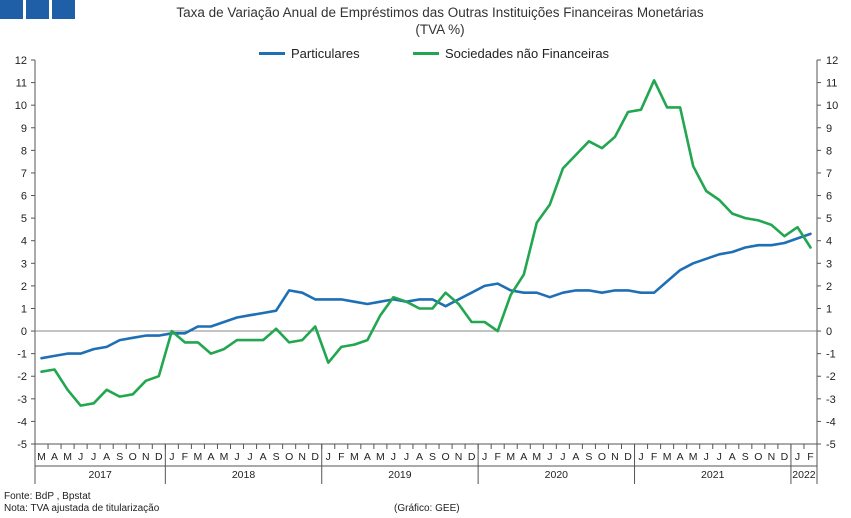 The image size is (851, 518). I want to click on y-tick-label-right: 9, so click(829, 129).